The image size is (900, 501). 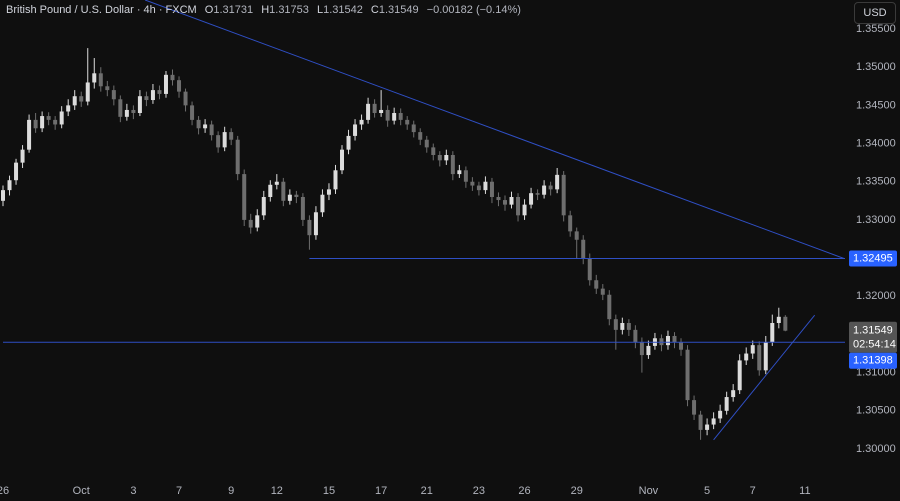 What do you see at coordinates (209, 10) in the screenshot?
I see `ohlc-key: O` at bounding box center [209, 10].